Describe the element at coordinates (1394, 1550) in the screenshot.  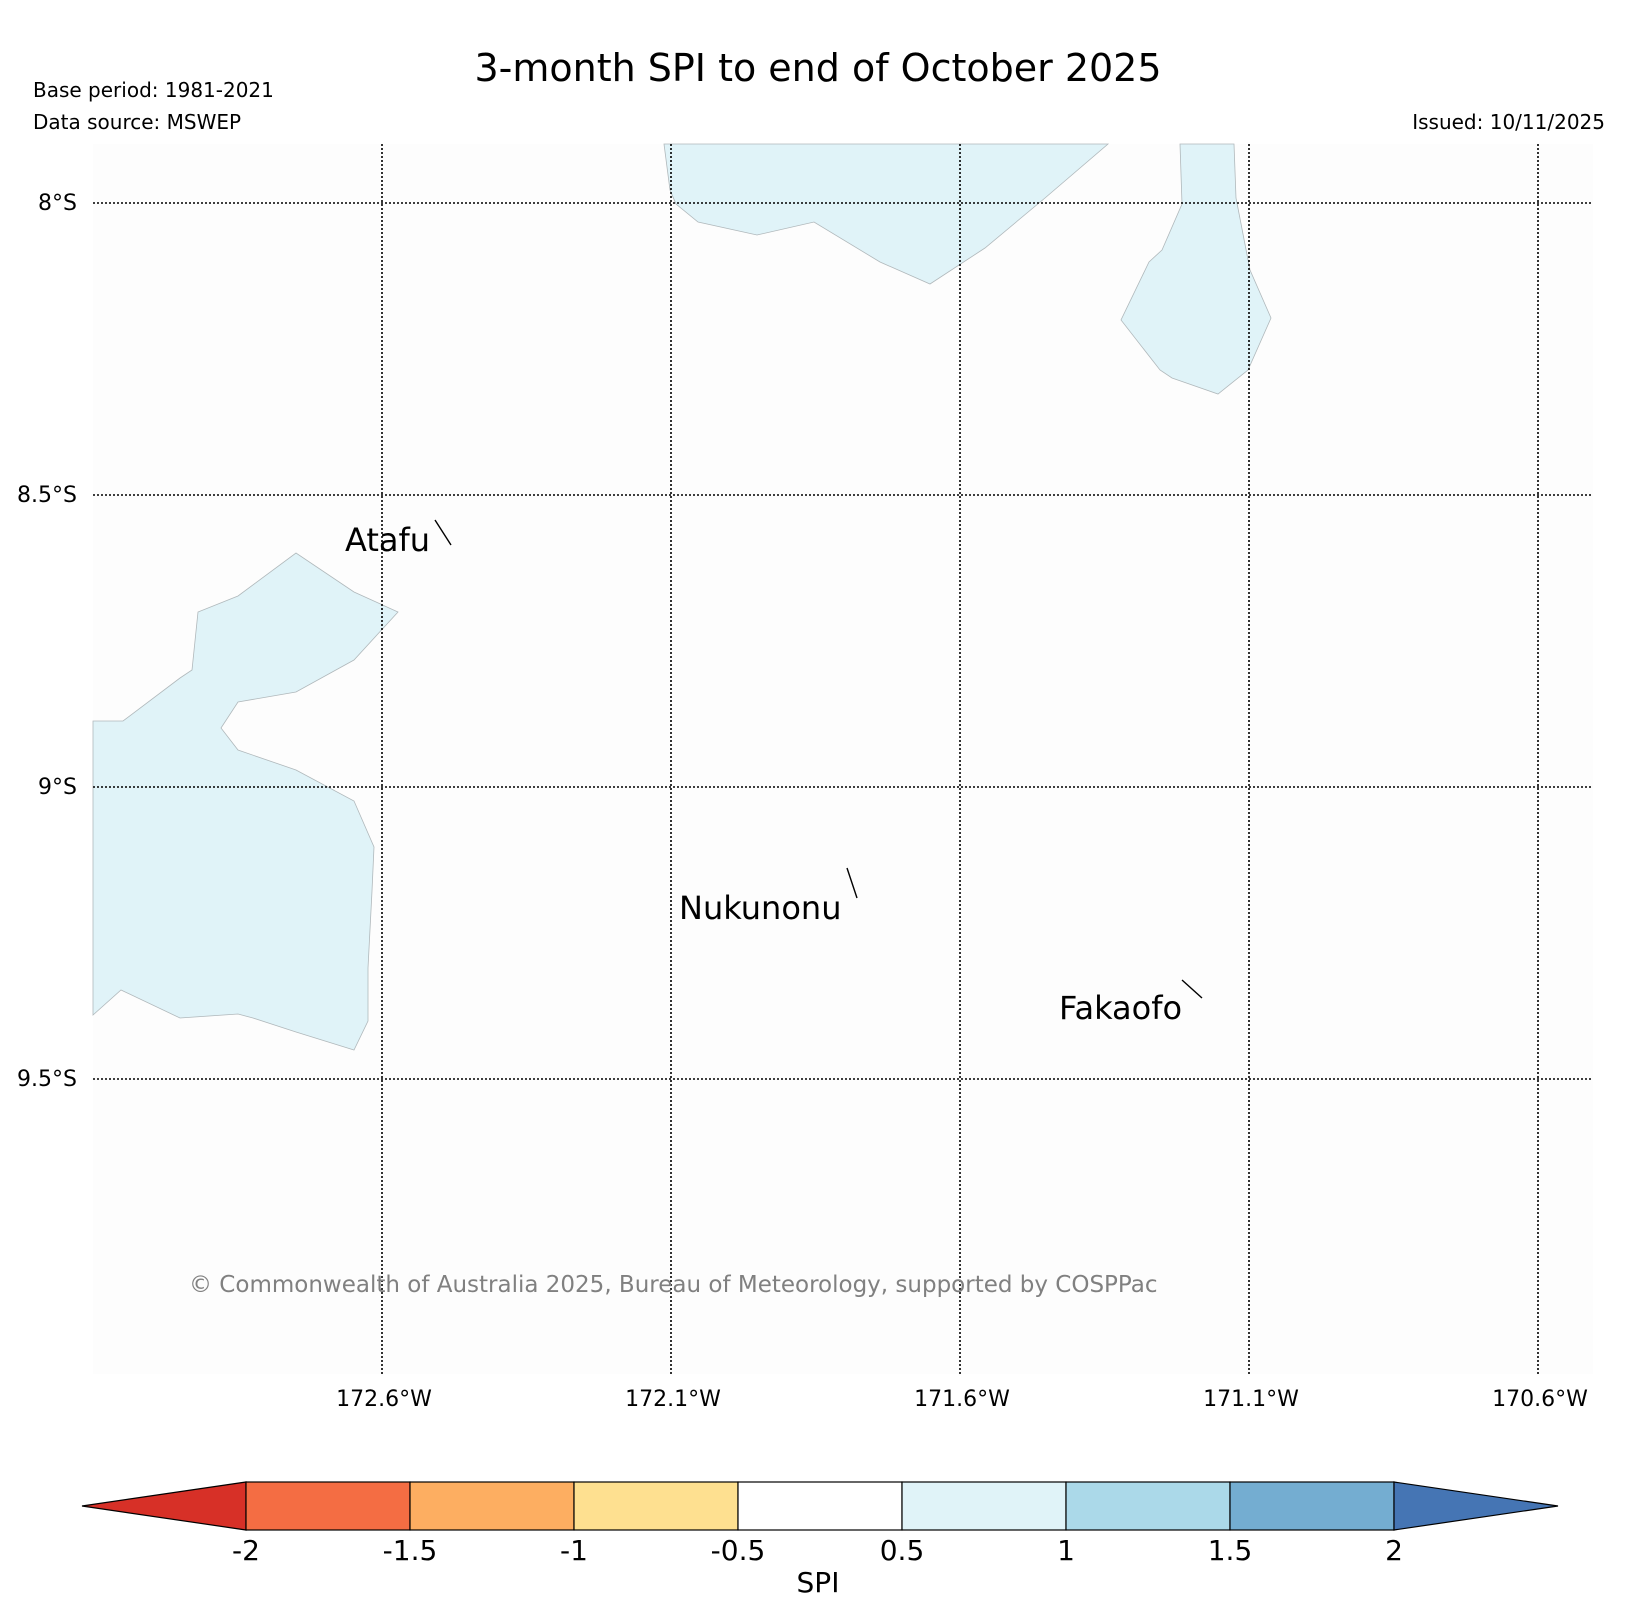
I see `colorbar-tick-label: 2` at that location.